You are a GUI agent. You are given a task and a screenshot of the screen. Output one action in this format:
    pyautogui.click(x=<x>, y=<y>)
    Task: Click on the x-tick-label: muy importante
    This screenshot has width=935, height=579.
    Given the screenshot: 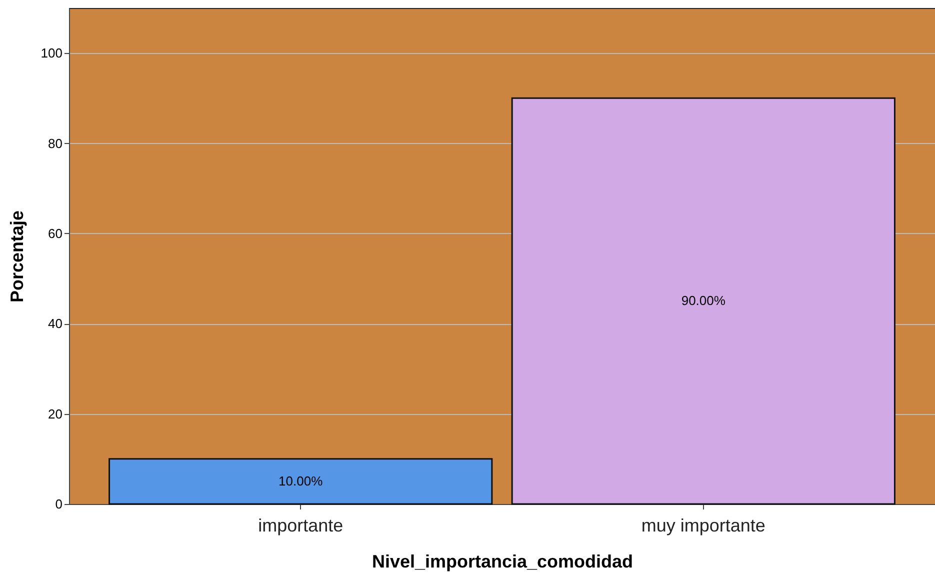 What is the action you would take?
    pyautogui.click(x=703, y=526)
    